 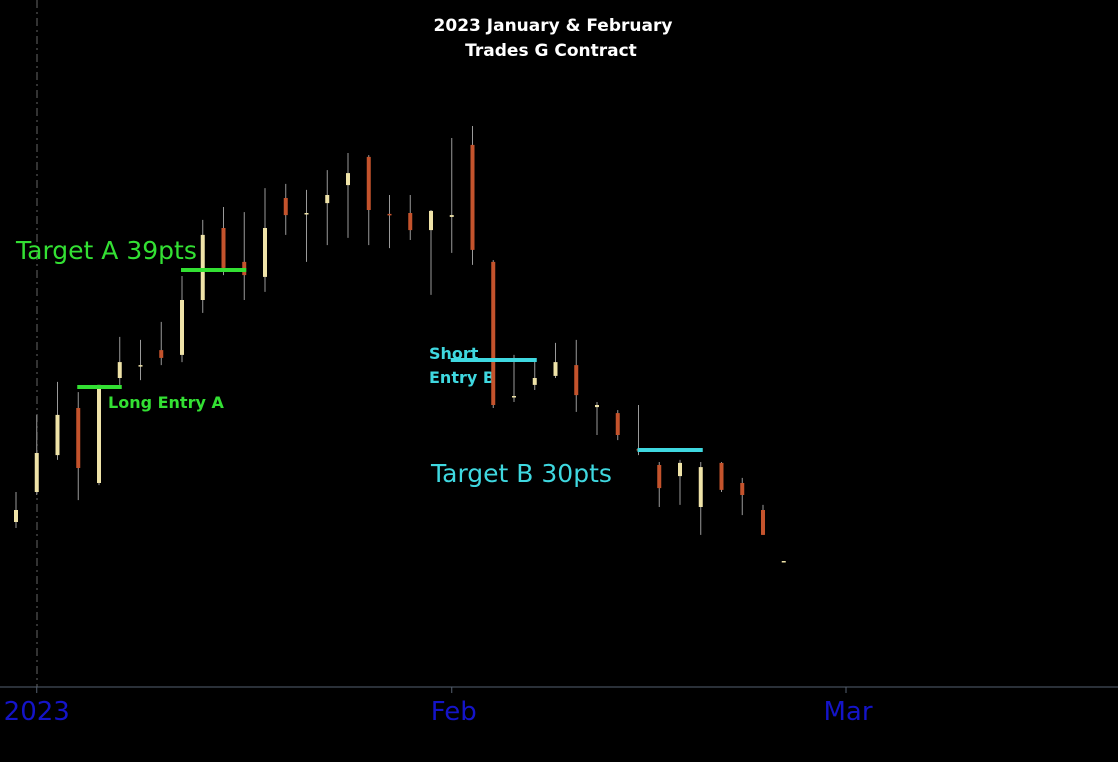 I want to click on x-tick-label: Feb, so click(x=454, y=712).